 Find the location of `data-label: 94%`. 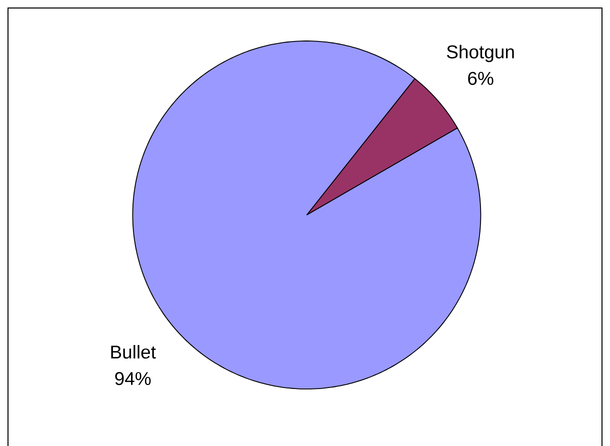

data-label: 94% is located at coordinates (133, 379).